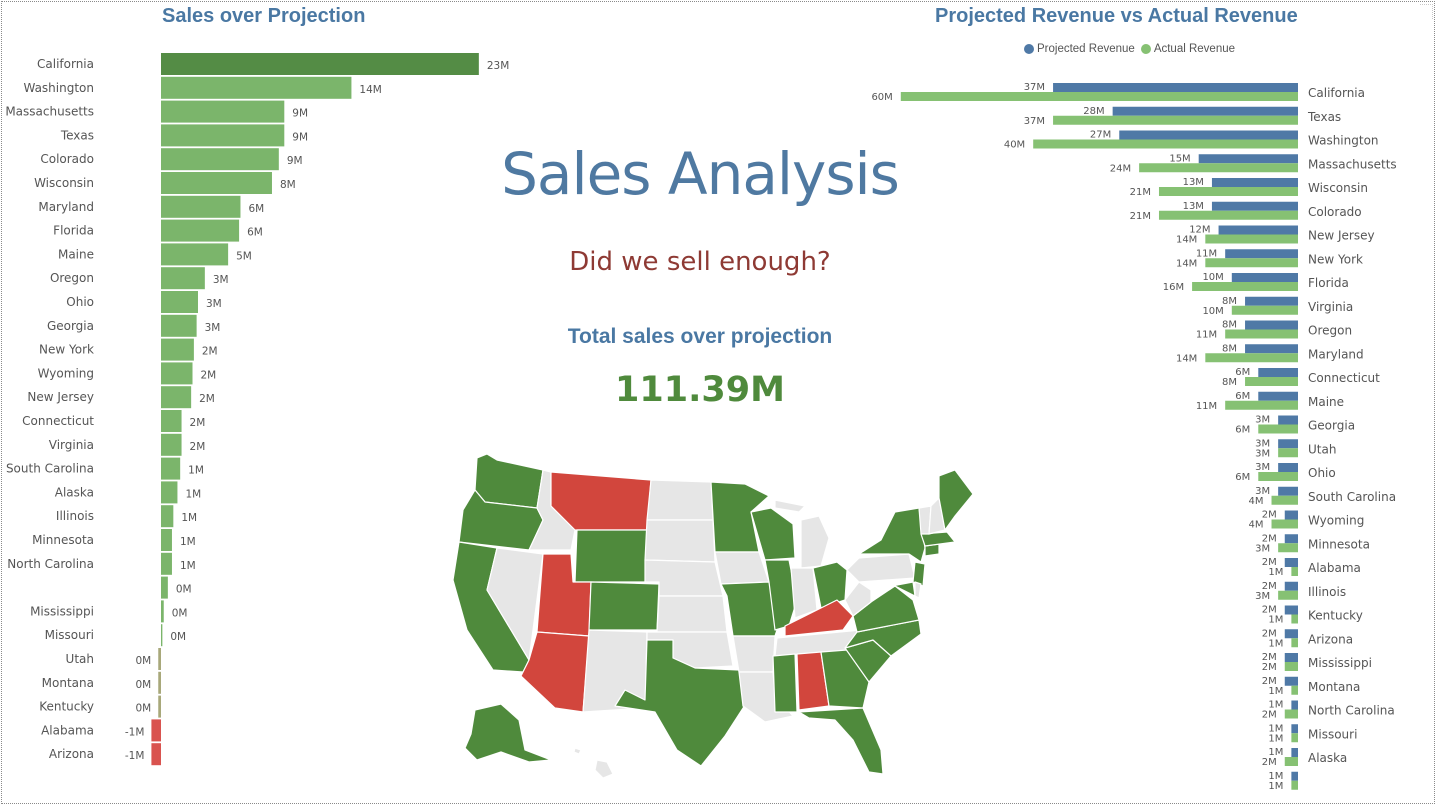 The image size is (1438, 808). Describe the element at coordinates (681, 703) in the screenshot. I see `map-state-texas` at that location.